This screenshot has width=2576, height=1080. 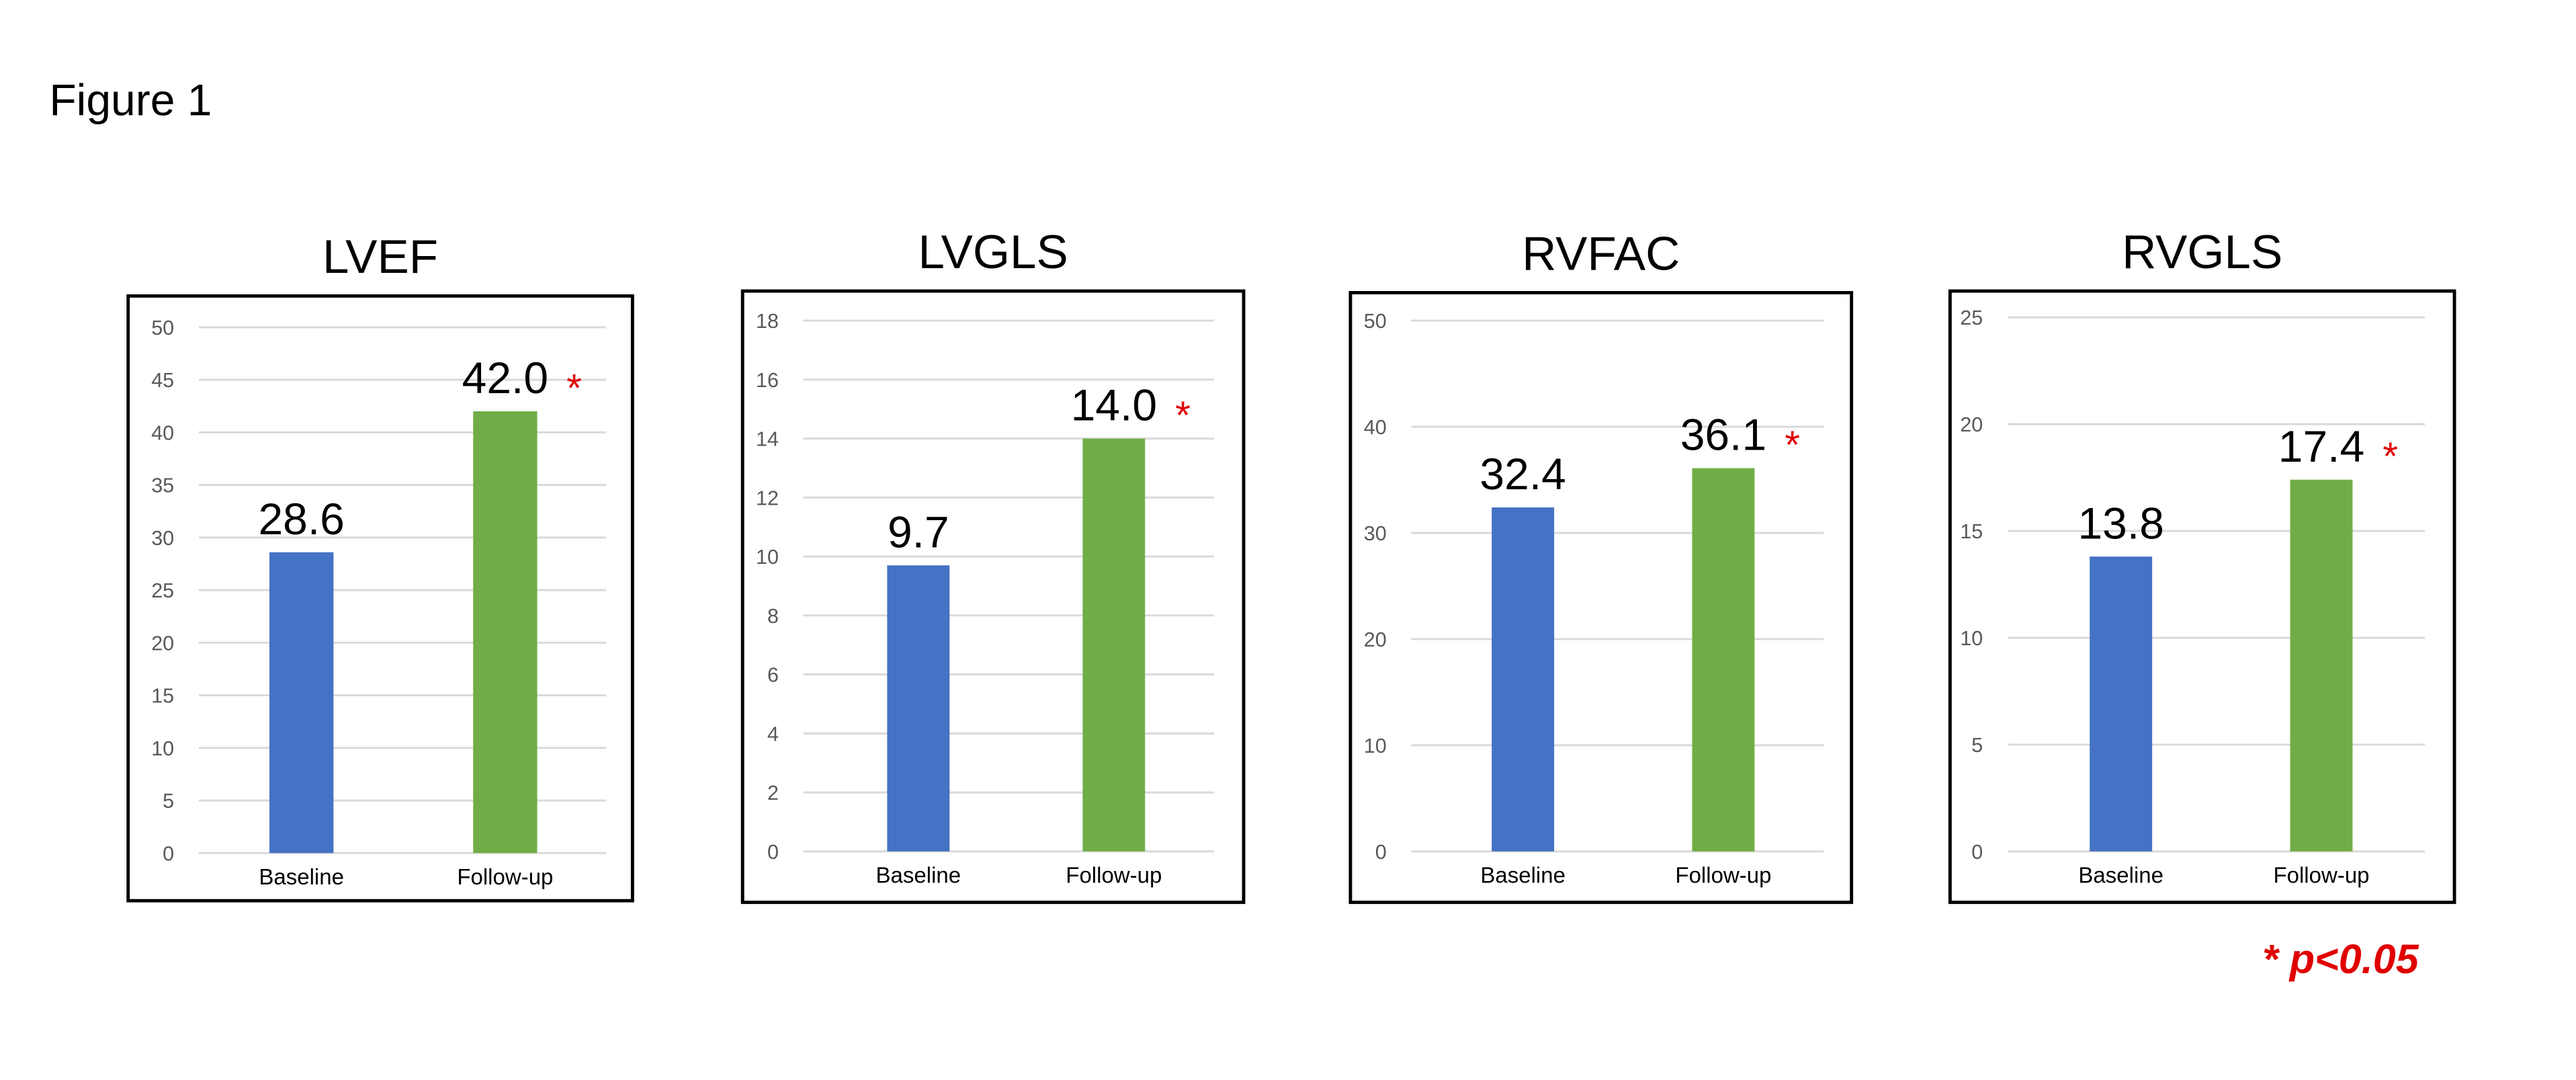 I want to click on data-label: 9.7, so click(x=918, y=531).